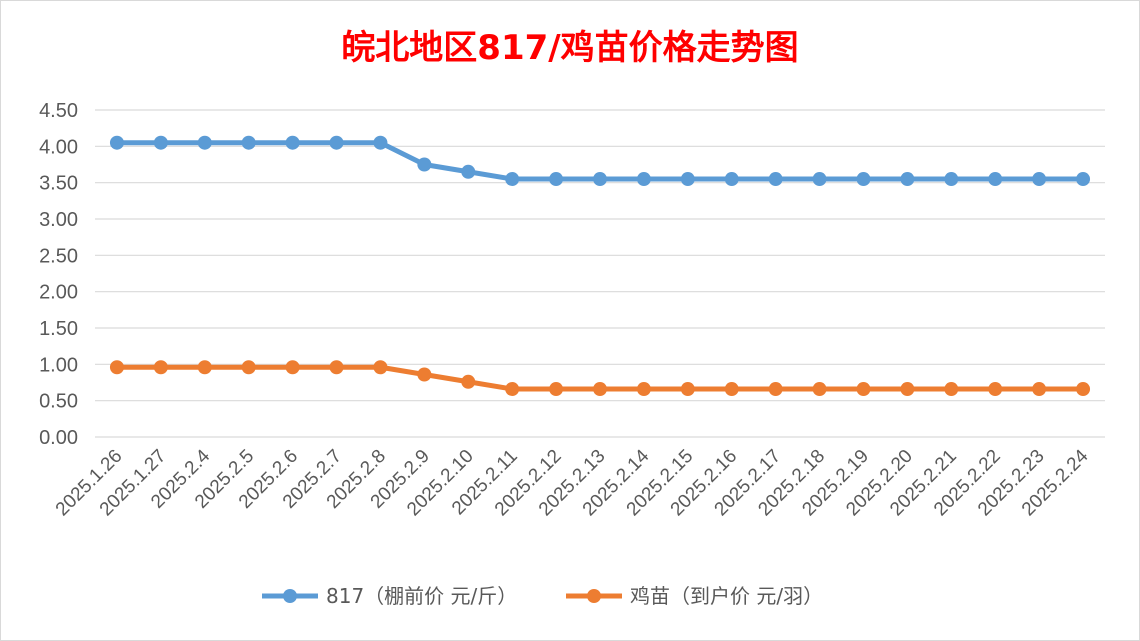  Describe the element at coordinates (726, 596) in the screenshot. I see `legend-label-1: 鸡苗（到户价 元/羽）` at that location.